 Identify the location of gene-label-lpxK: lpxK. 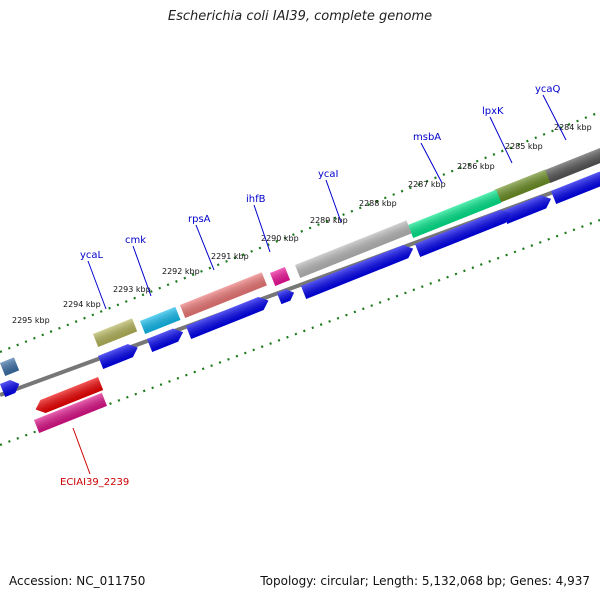
(493, 111).